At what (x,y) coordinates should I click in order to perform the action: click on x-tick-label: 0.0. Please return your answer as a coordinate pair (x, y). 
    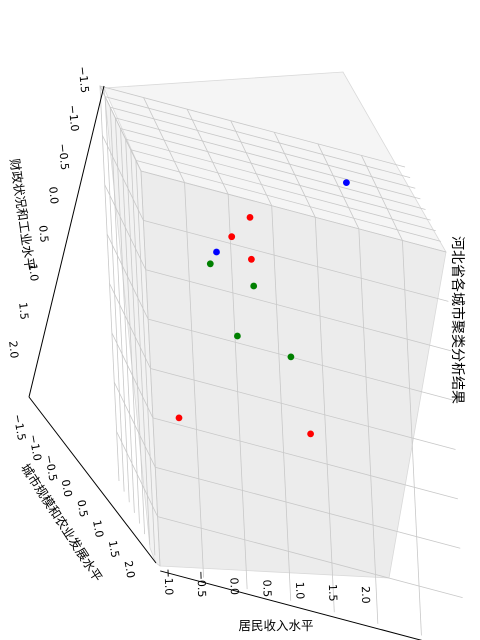
    Looking at the image, I should click on (234, 586).